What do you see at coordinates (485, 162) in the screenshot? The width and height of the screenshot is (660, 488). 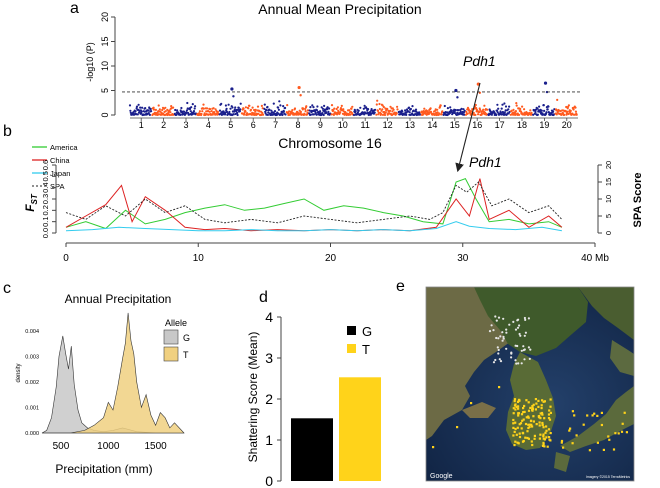 I see `pdh1-annotation-b: Pdh1` at bounding box center [485, 162].